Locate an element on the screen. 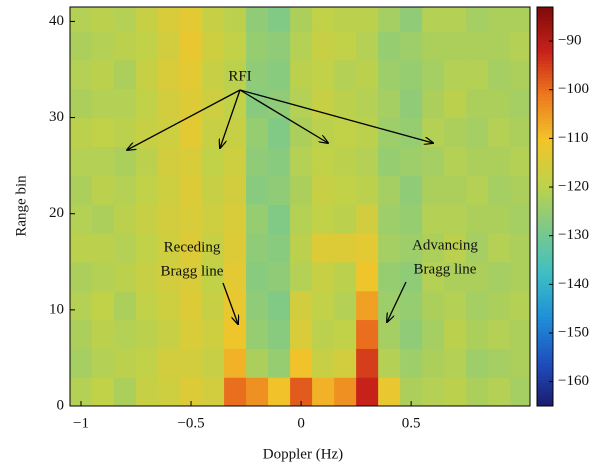  x-axis-label: Doppler (Hz) is located at coordinates (303, 454).